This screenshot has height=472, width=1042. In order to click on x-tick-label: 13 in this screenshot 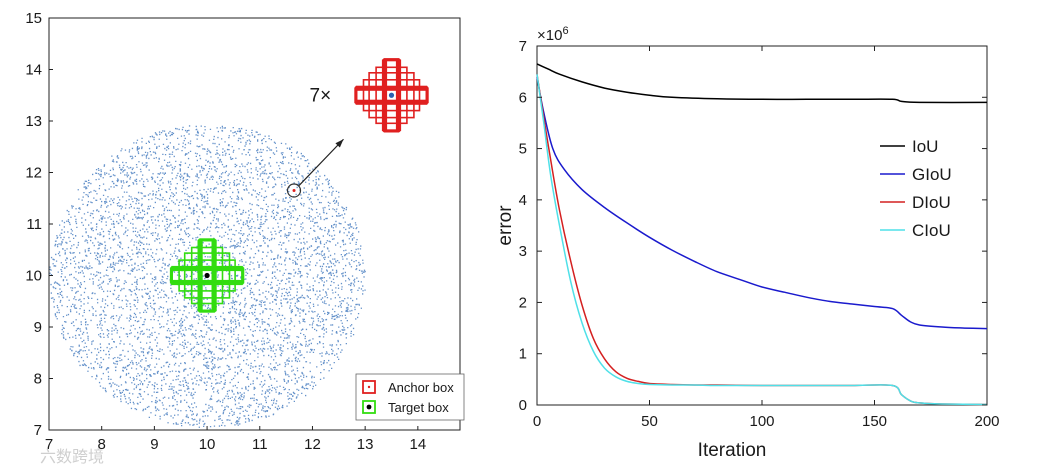, I will do `click(365, 444)`.